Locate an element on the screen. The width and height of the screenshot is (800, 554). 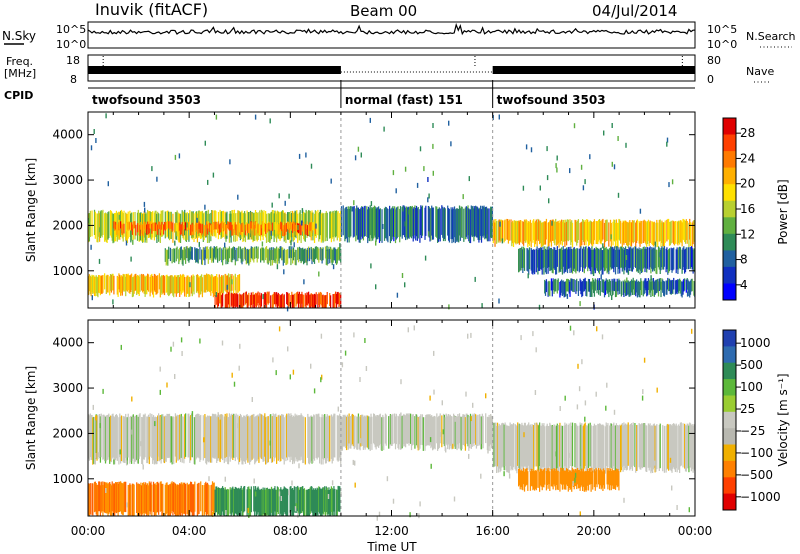
y-axis-label: Slant Range [km] is located at coordinates (31, 418).